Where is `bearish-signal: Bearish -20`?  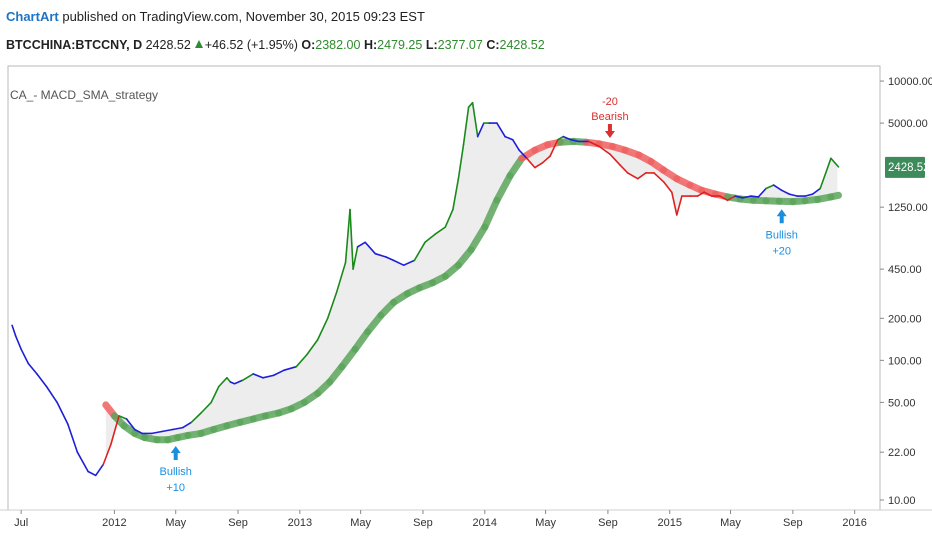 bearish-signal: Bearish -20 is located at coordinates (610, 117).